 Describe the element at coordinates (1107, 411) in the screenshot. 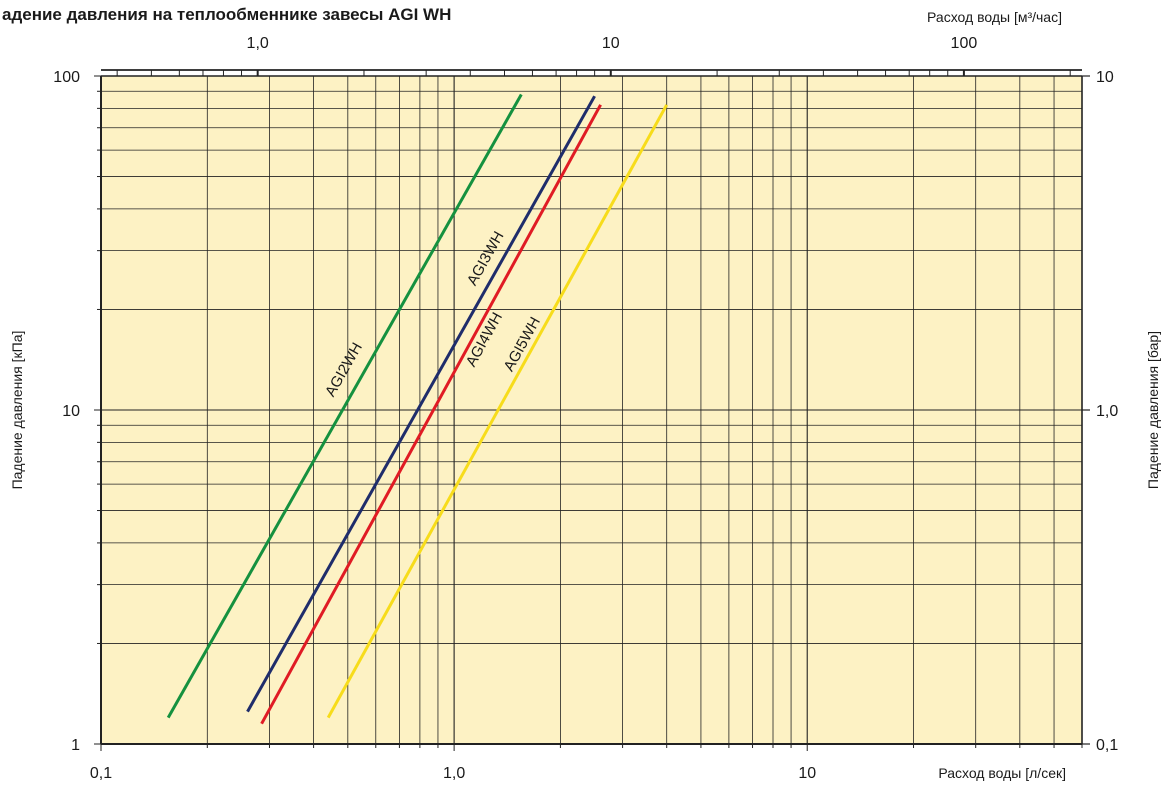

I see `y2-tick-label: 1,0` at that location.